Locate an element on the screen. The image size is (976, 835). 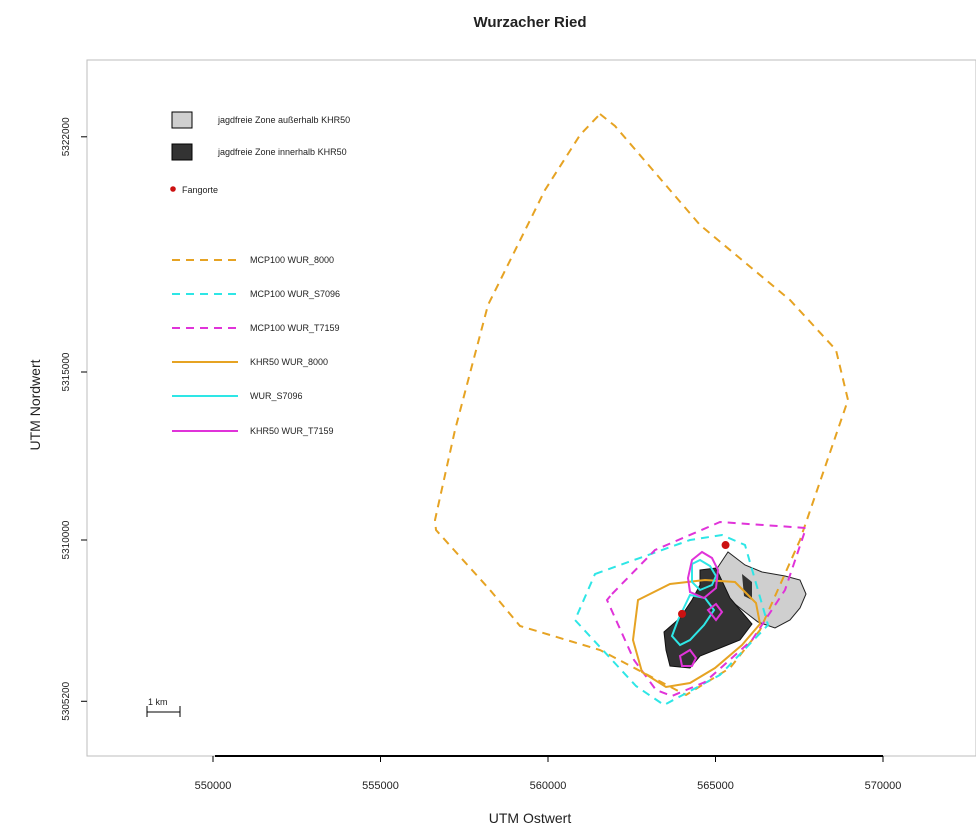
legend-item-mcp-8000: MCP100 WUR_8000 is located at coordinates (253, 260).